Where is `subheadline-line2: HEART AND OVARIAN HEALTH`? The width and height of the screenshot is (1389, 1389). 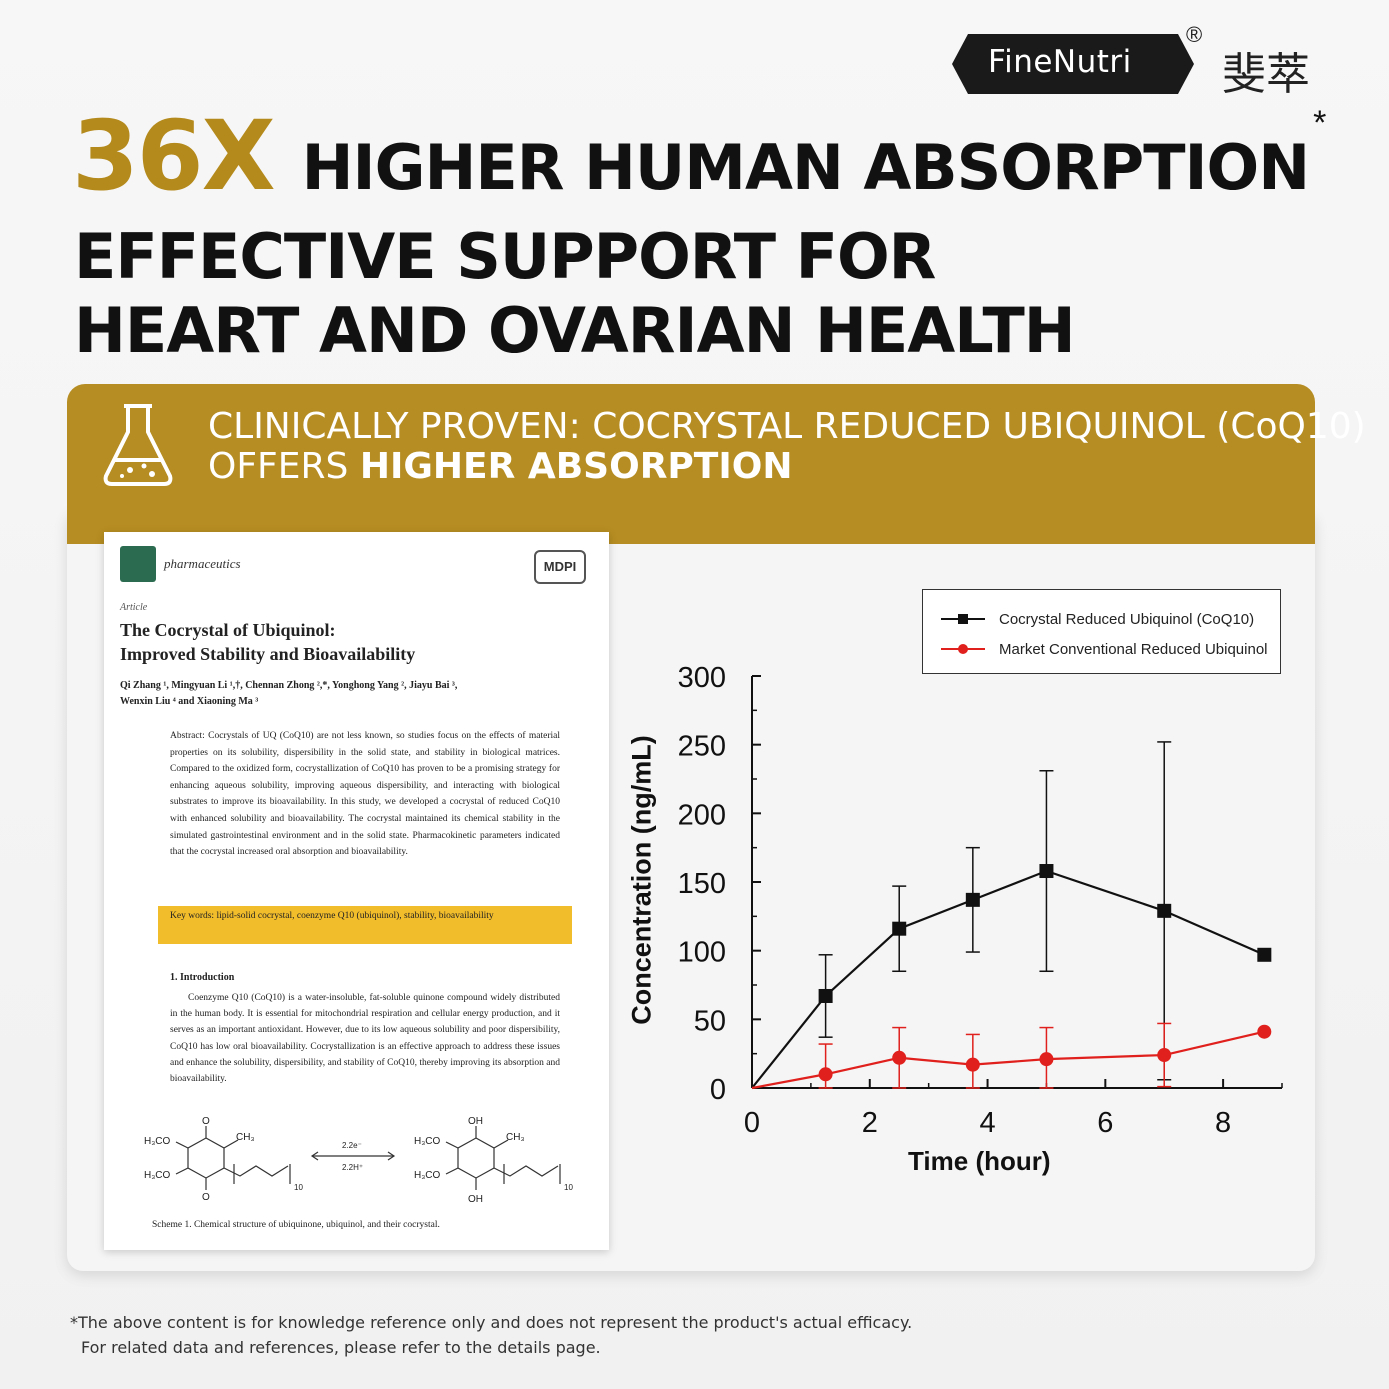 subheadline-line2: HEART AND OVARIAN HEALTH is located at coordinates (575, 330).